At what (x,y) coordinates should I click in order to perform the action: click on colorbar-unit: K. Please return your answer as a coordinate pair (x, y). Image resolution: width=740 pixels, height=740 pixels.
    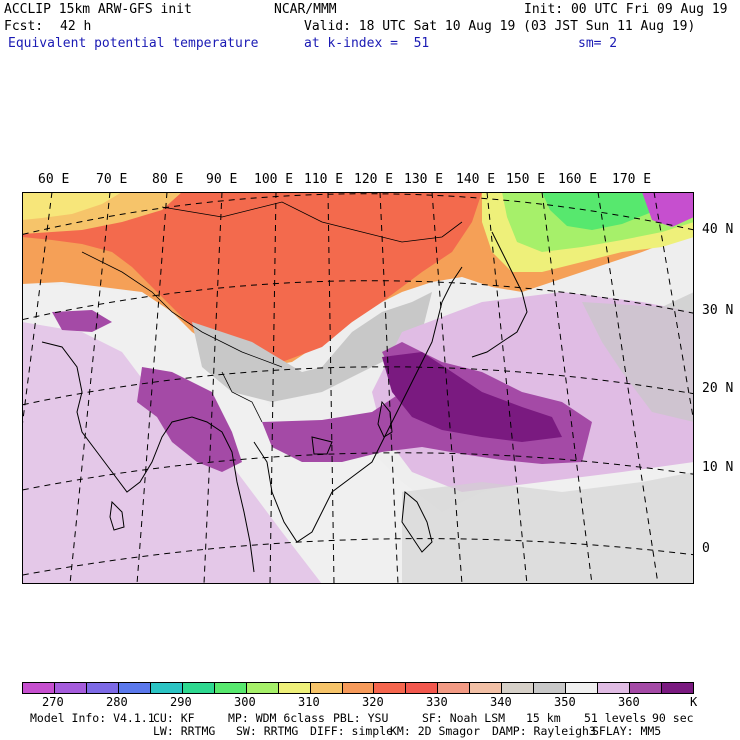
    Looking at the image, I should click on (694, 702).